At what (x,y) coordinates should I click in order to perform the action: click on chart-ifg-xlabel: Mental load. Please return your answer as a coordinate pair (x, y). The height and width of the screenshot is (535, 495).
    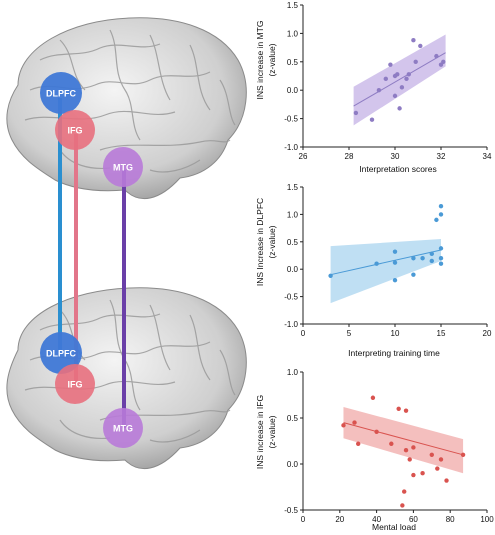
    Looking at the image, I should click on (394, 527).